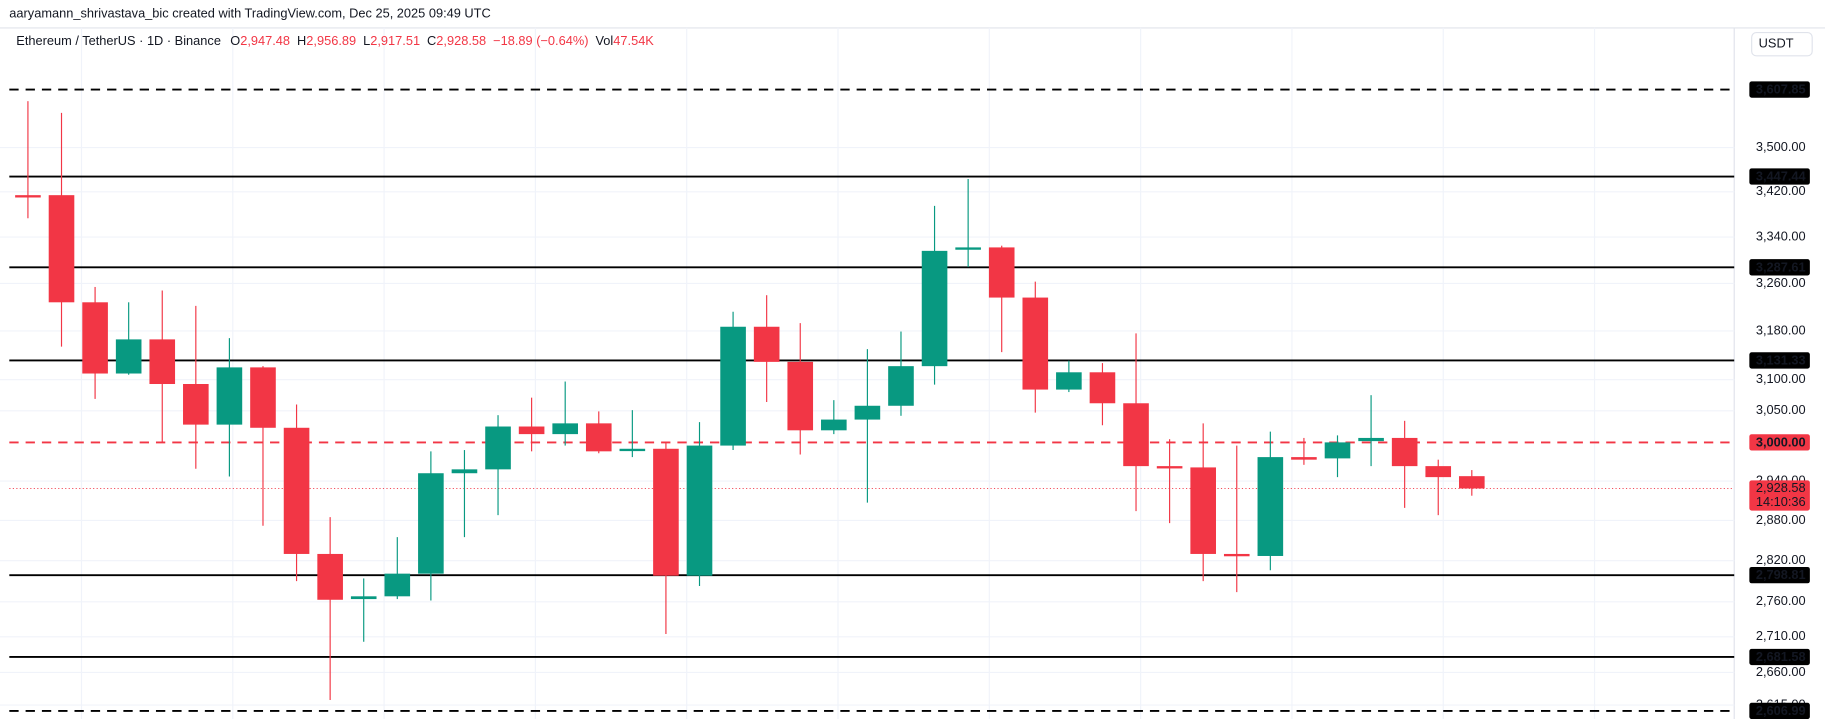  I want to click on change: −18.89 (−0.64%), so click(540, 40).